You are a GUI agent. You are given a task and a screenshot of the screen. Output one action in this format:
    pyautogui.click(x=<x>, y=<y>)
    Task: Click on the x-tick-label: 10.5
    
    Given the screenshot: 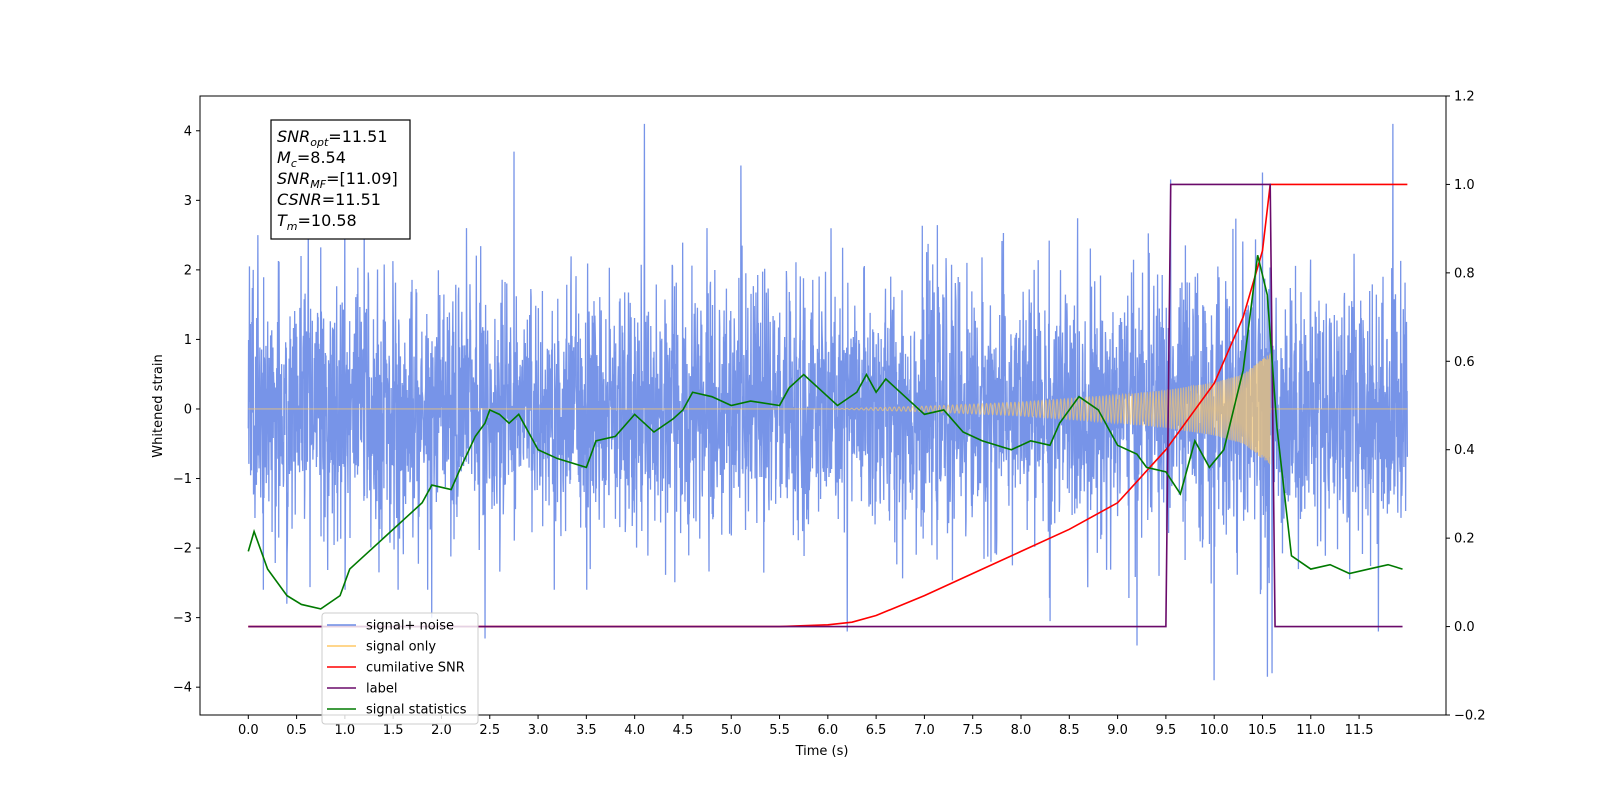 What is the action you would take?
    pyautogui.click(x=1262, y=730)
    